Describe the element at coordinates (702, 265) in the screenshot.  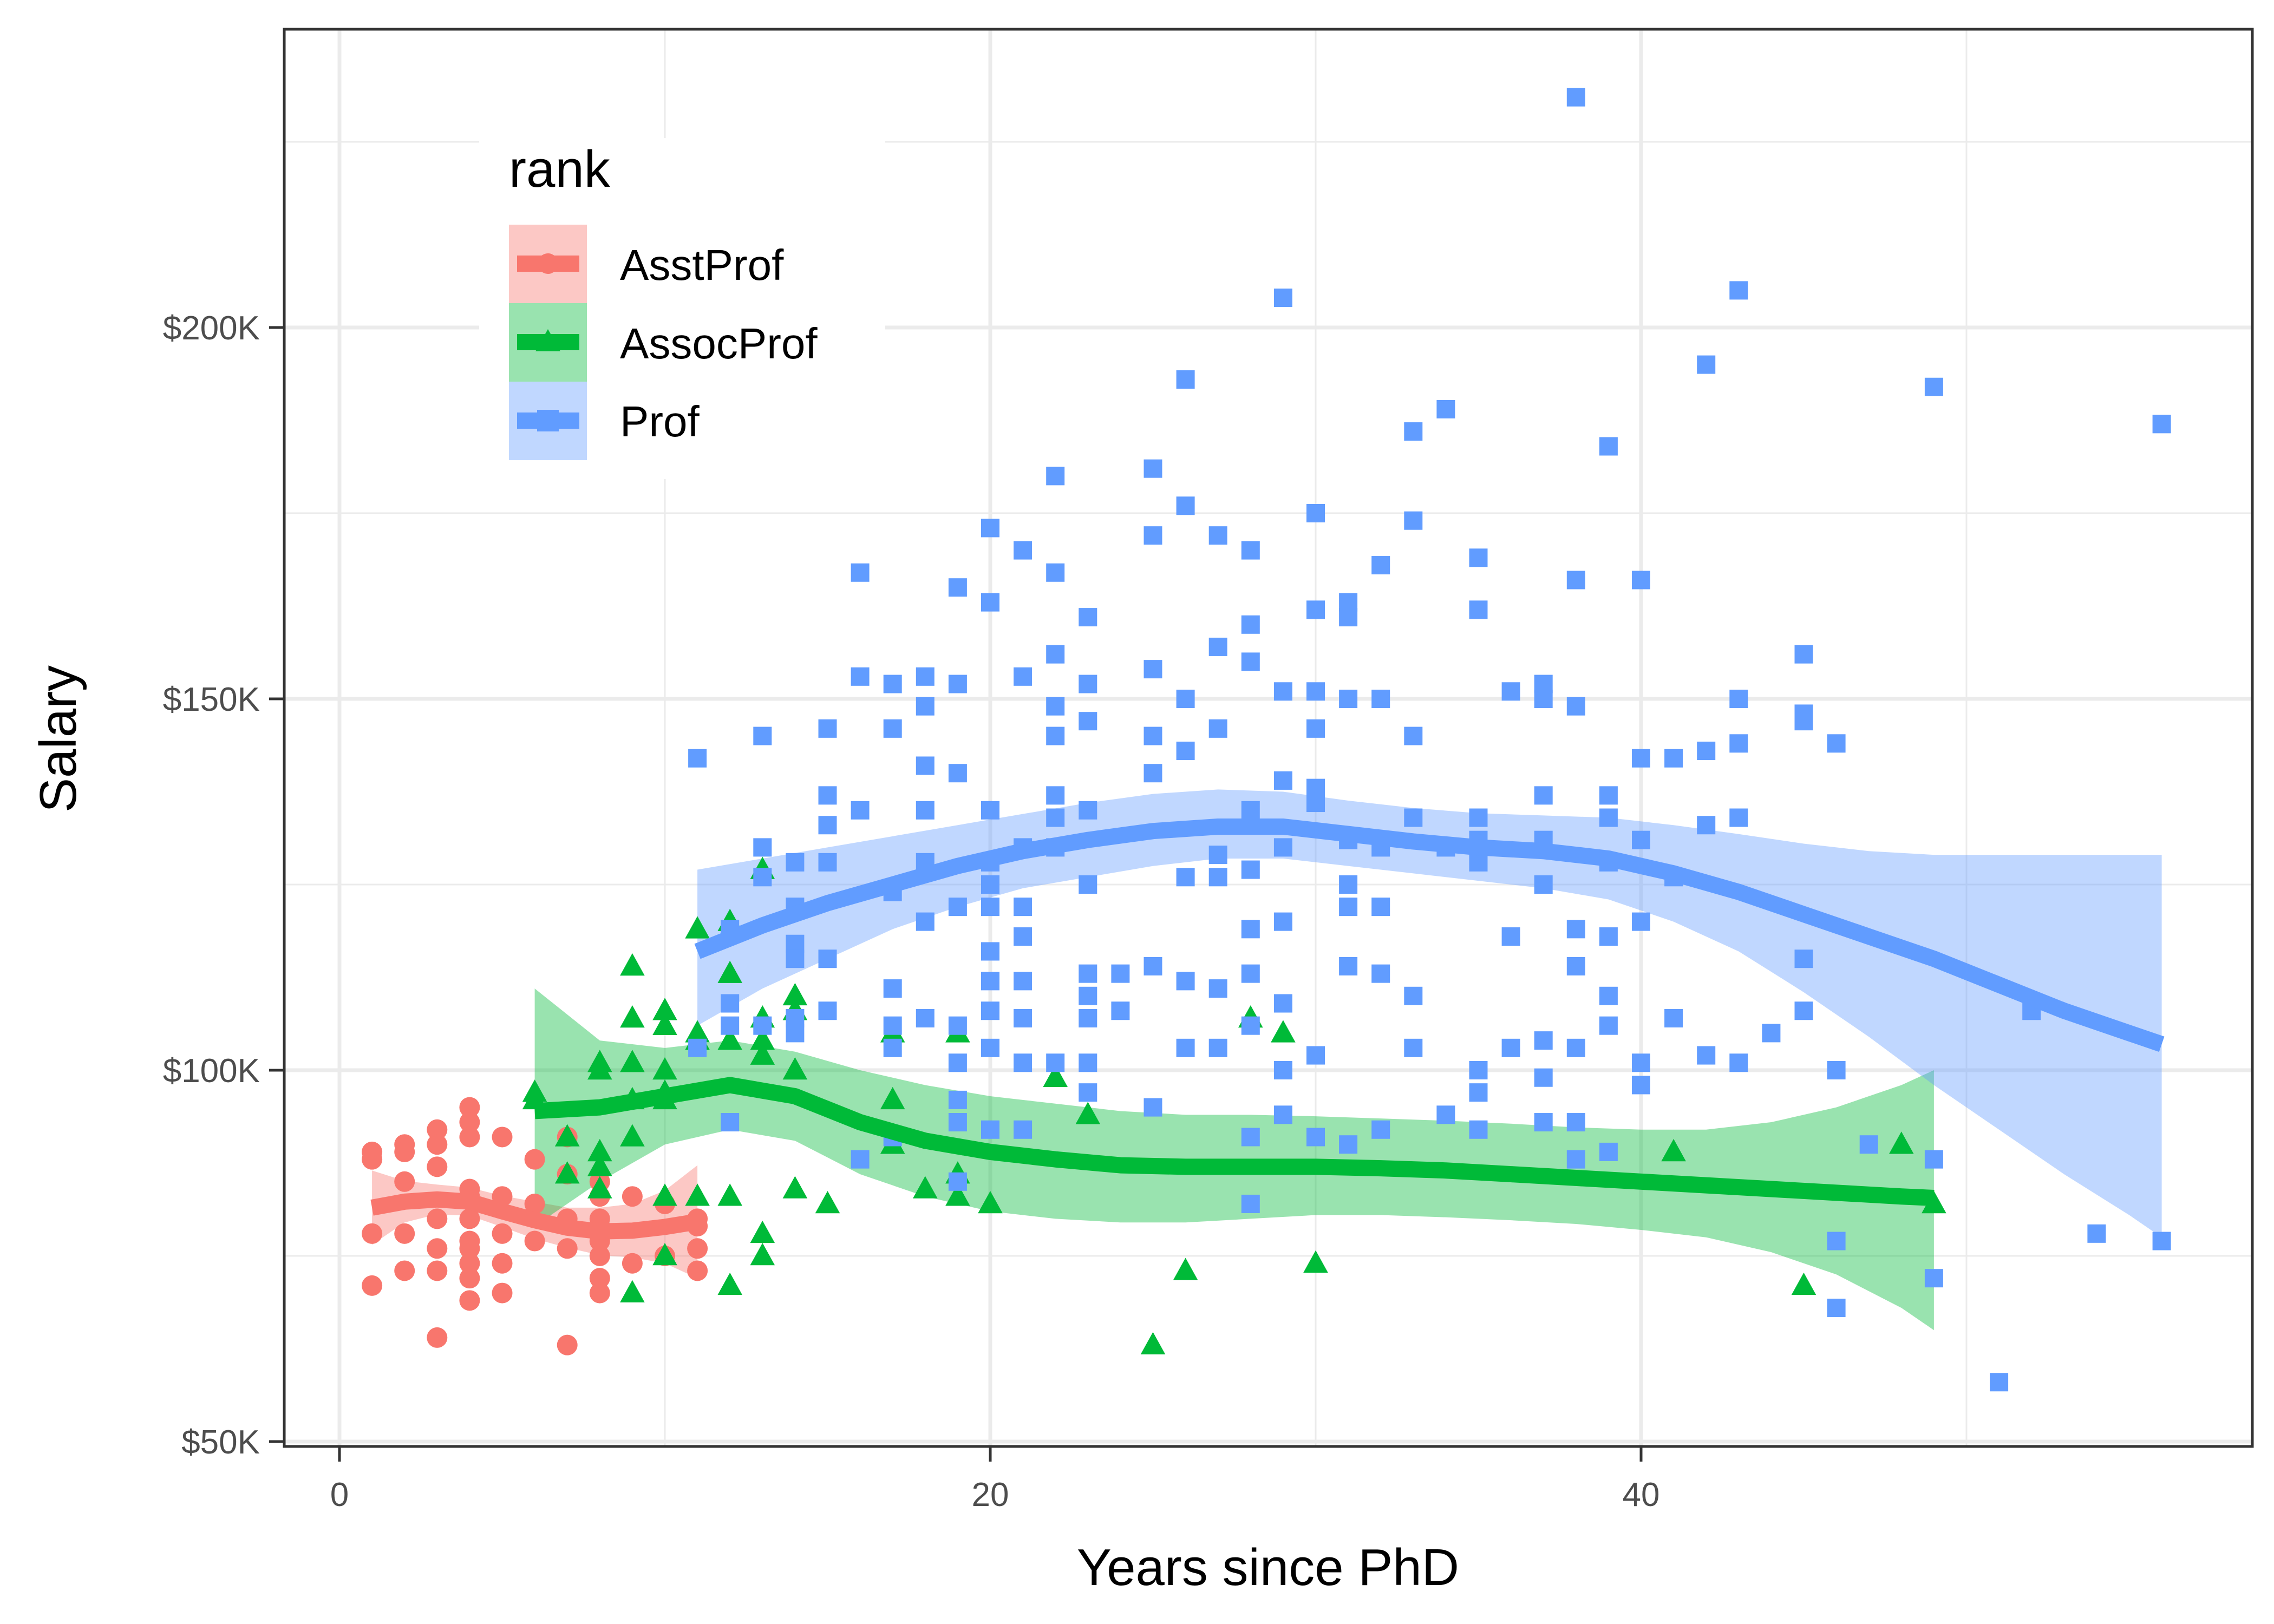
I see `legend-label-asstprof: AsstProf` at that location.